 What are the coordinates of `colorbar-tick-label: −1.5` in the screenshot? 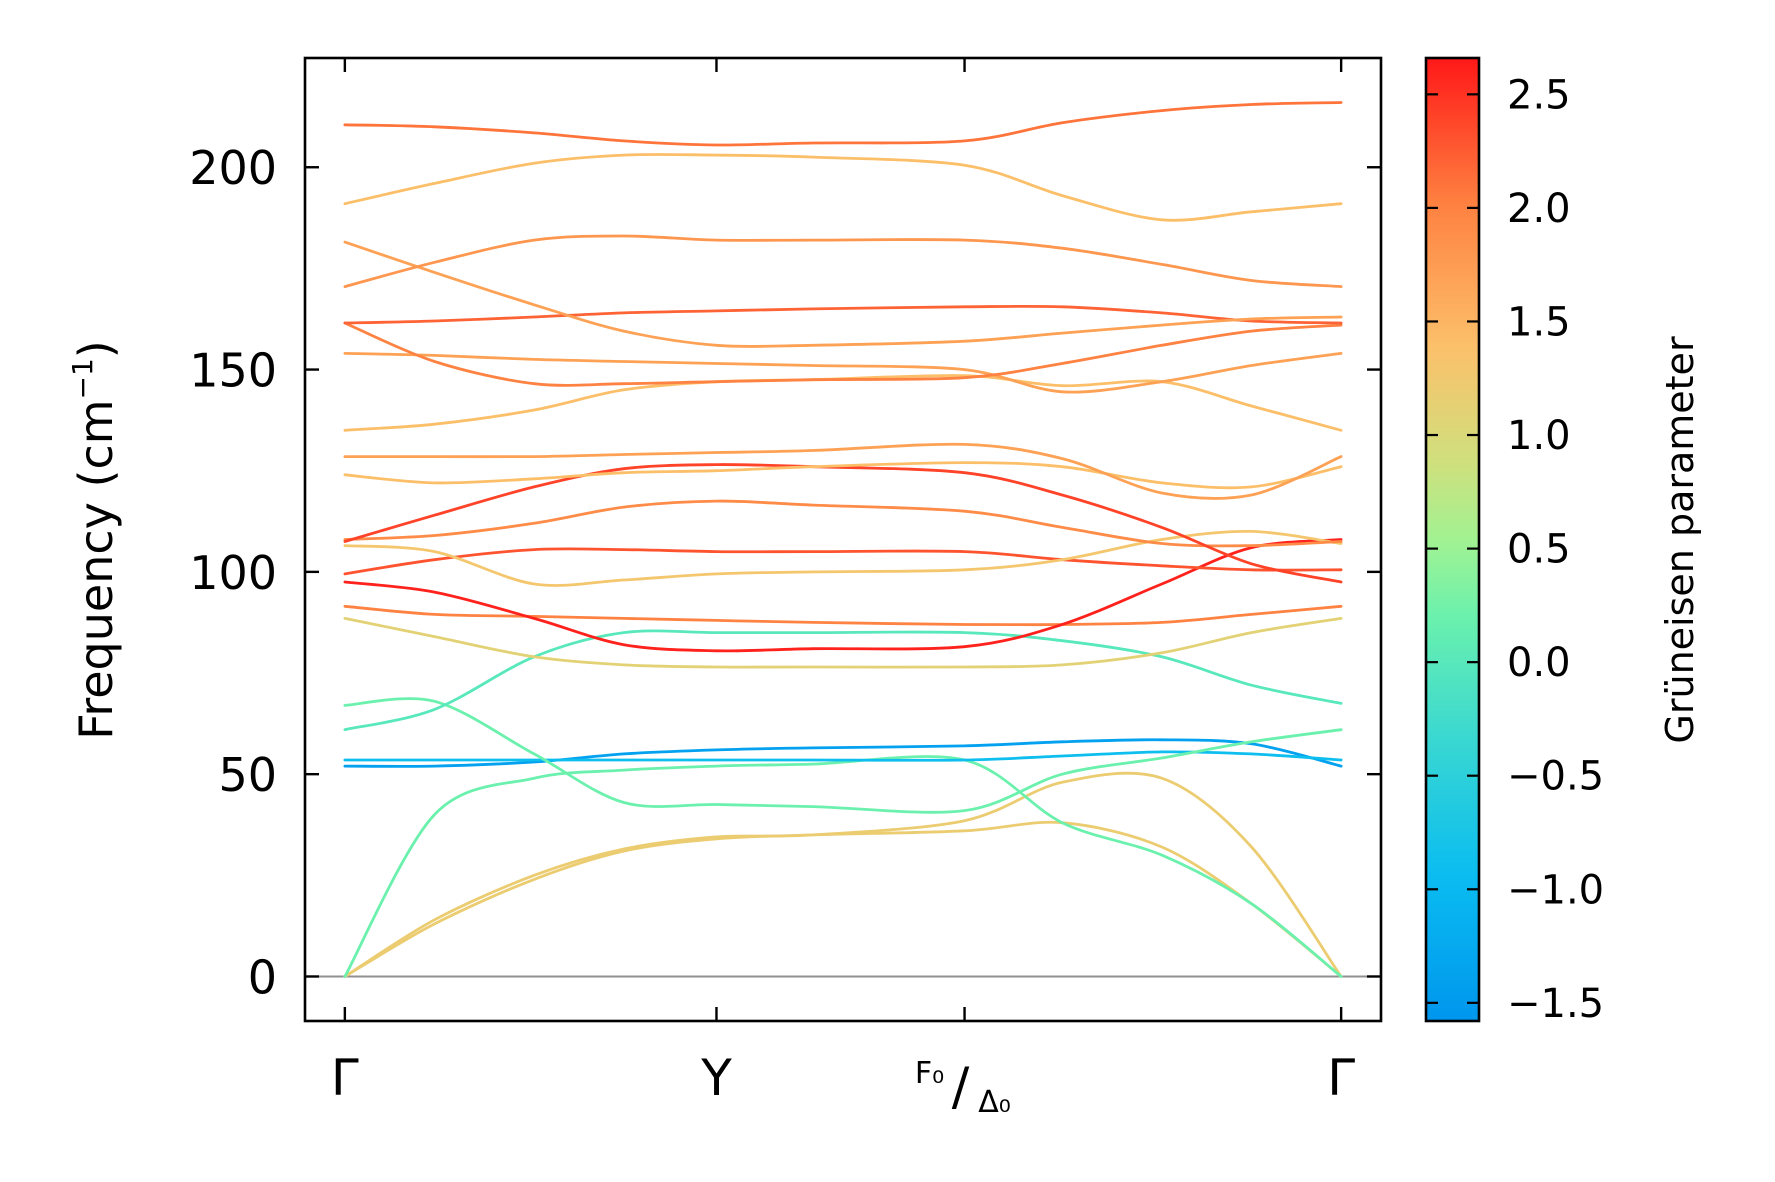 It's located at (1555, 1004).